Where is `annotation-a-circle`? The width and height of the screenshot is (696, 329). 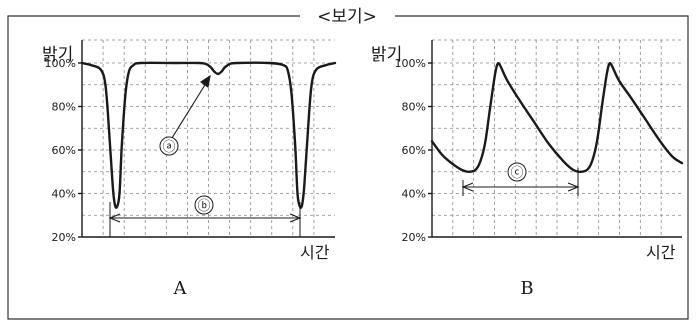
annotation-a-circle is located at coordinates (169, 146).